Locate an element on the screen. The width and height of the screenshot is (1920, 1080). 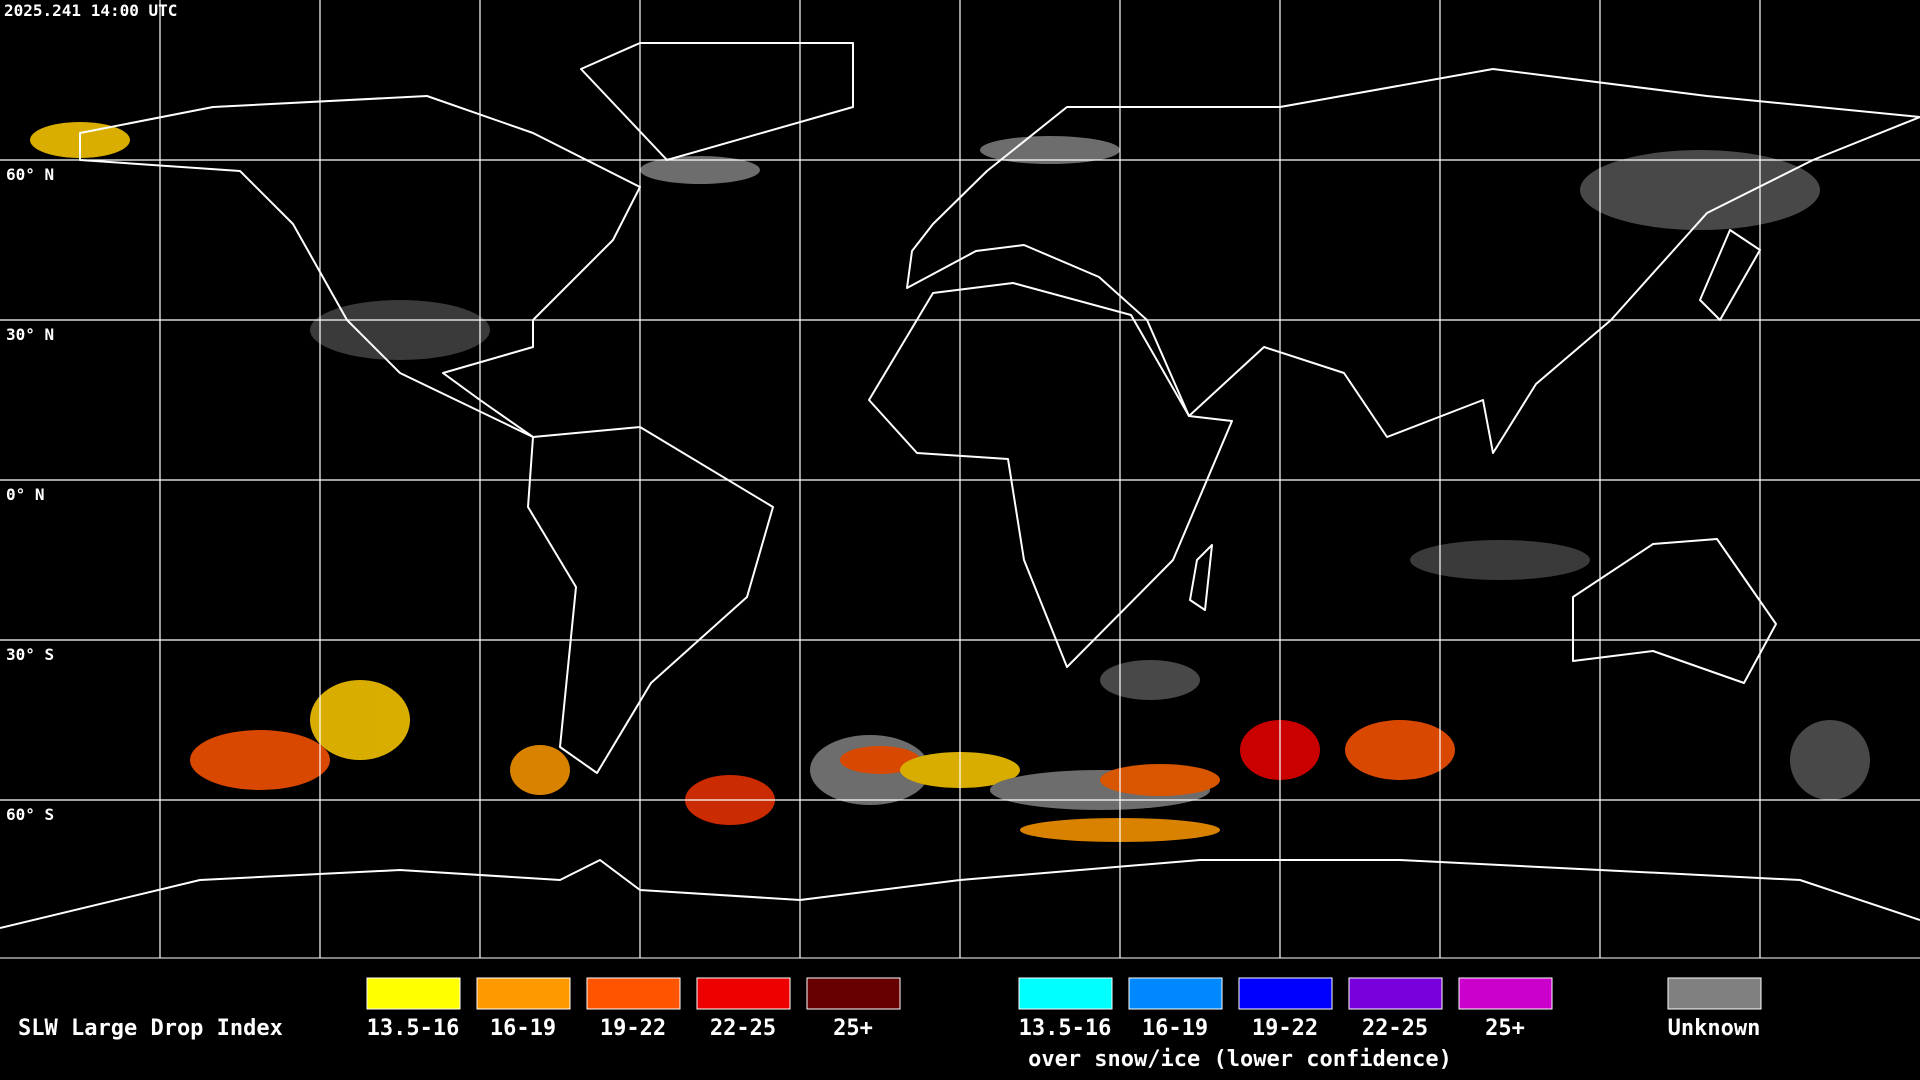
snow-ice-note: over snow/ice (lower confidence) is located at coordinates (1240, 1059).